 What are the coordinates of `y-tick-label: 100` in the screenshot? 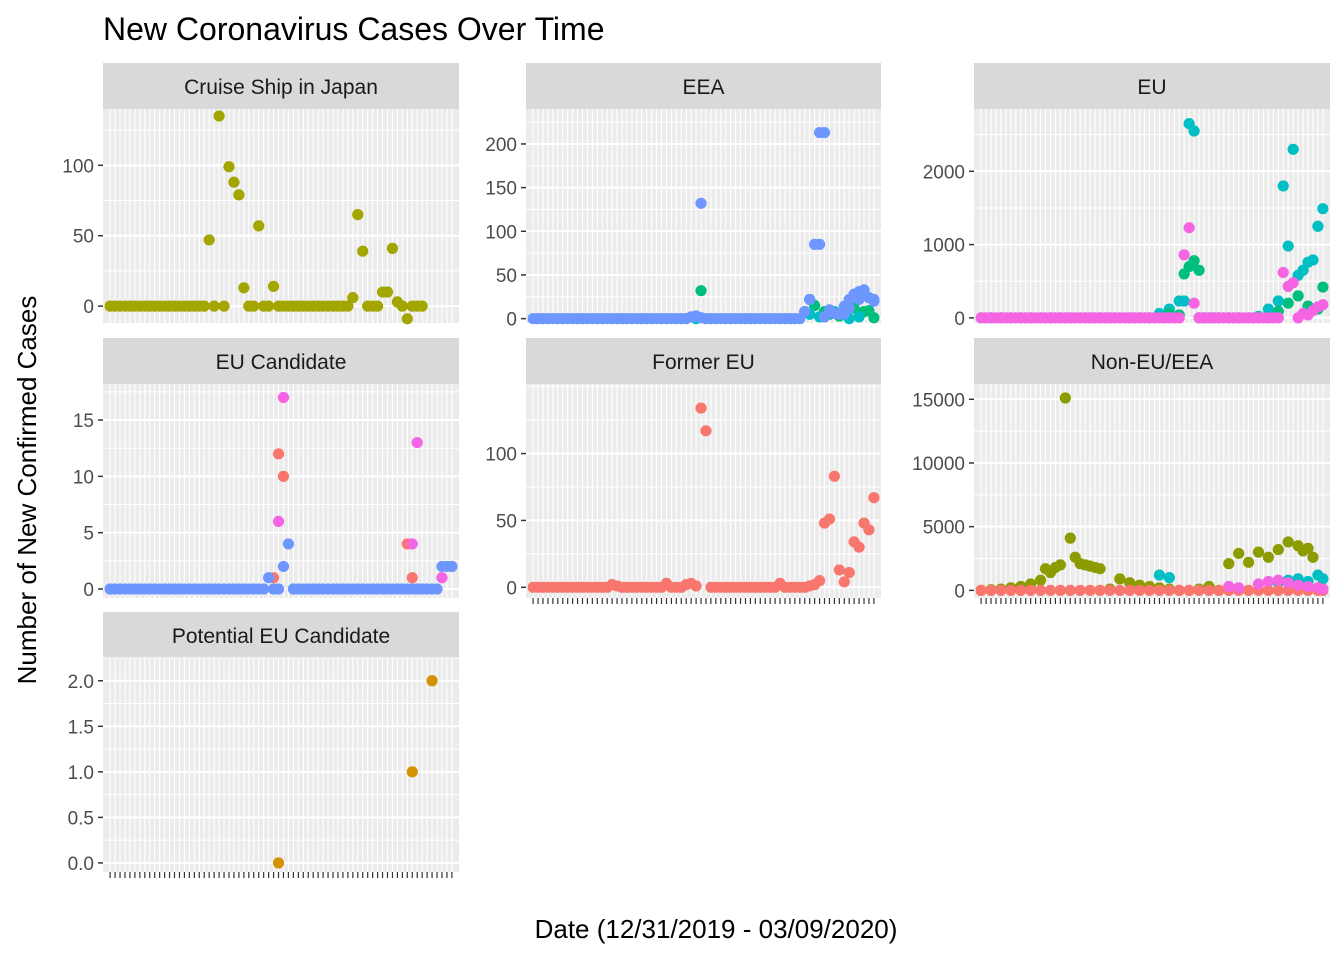 It's located at (501, 232).